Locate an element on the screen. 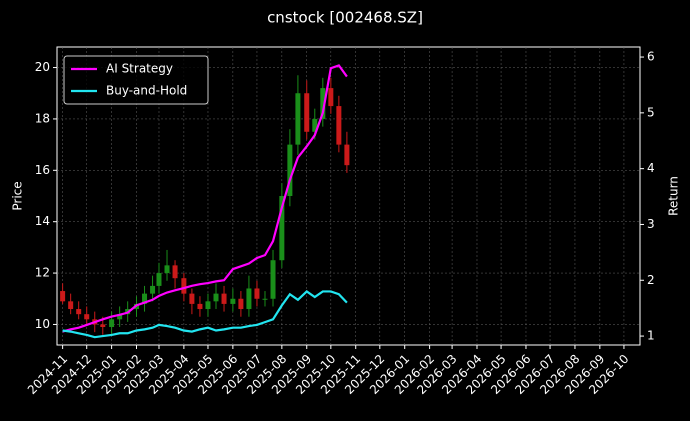 The height and width of the screenshot is (421, 690). y-tick-label: 20 is located at coordinates (42, 67).